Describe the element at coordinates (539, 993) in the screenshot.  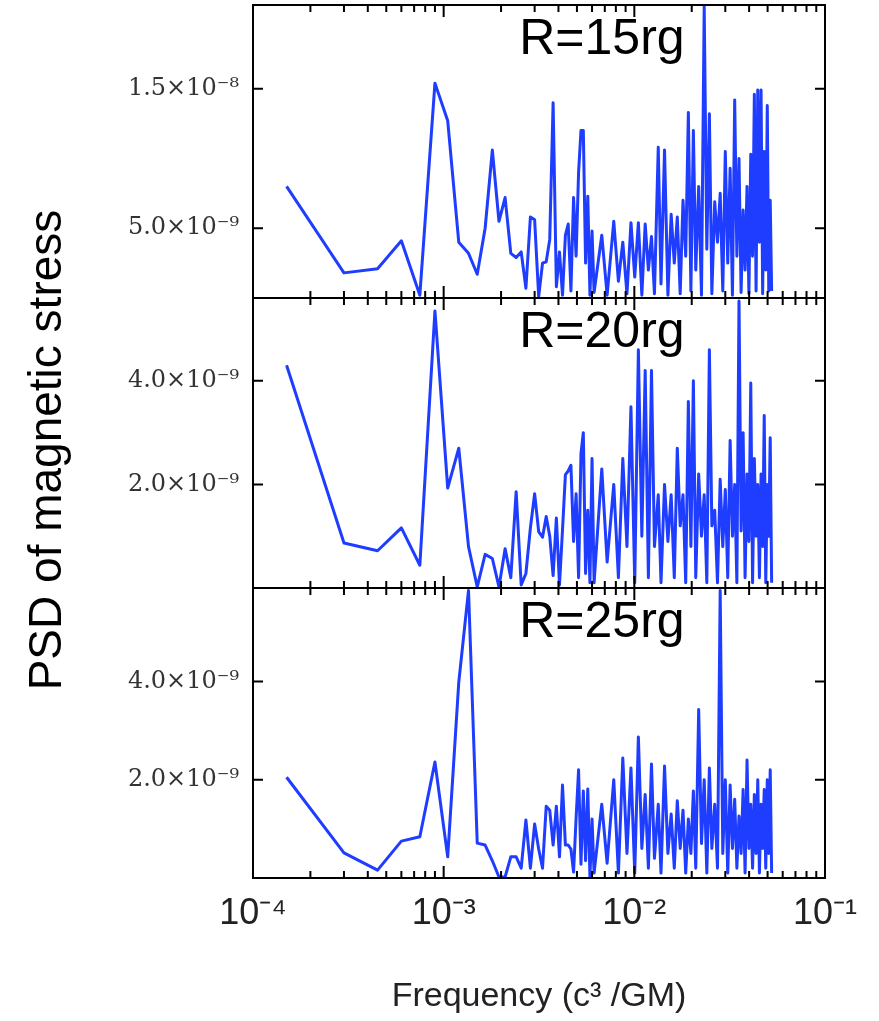
I see `x-axis-title: Frequency (c³ /GM)` at that location.